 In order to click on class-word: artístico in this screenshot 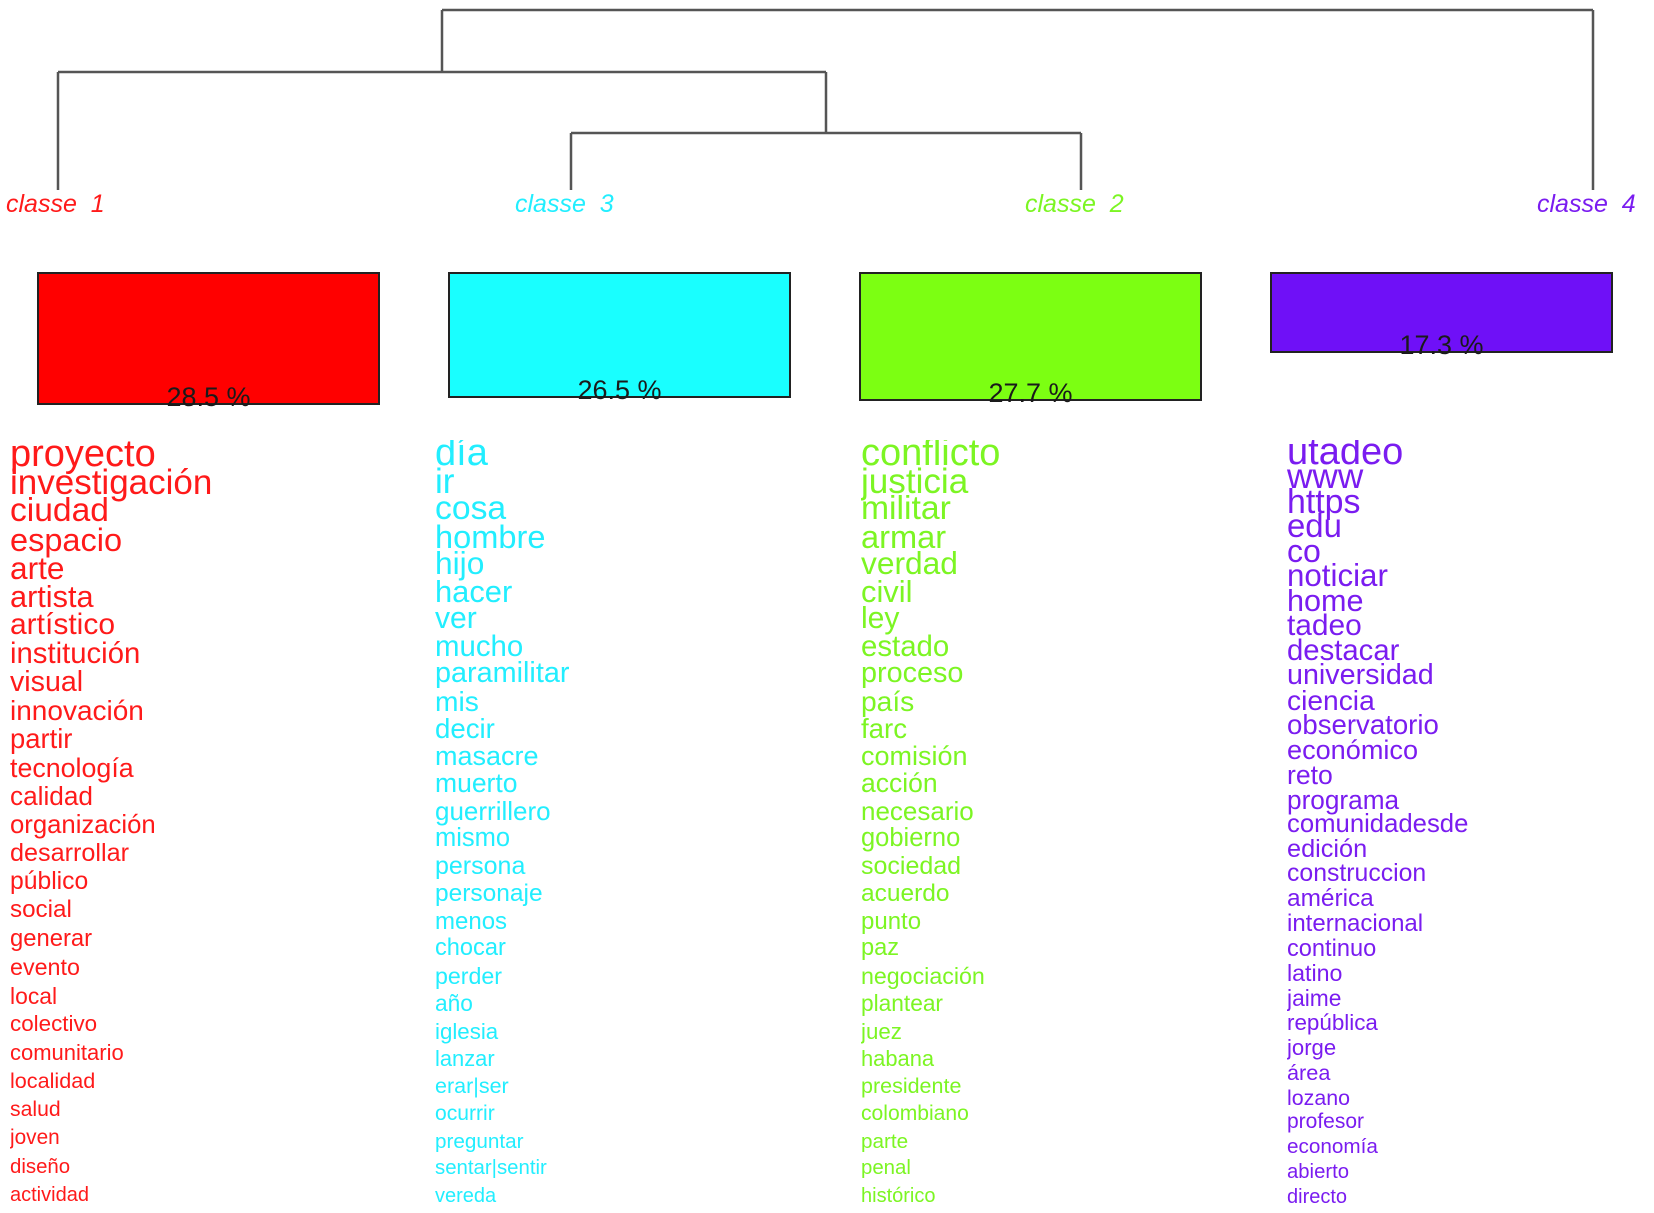, I will do `click(63, 625)`.